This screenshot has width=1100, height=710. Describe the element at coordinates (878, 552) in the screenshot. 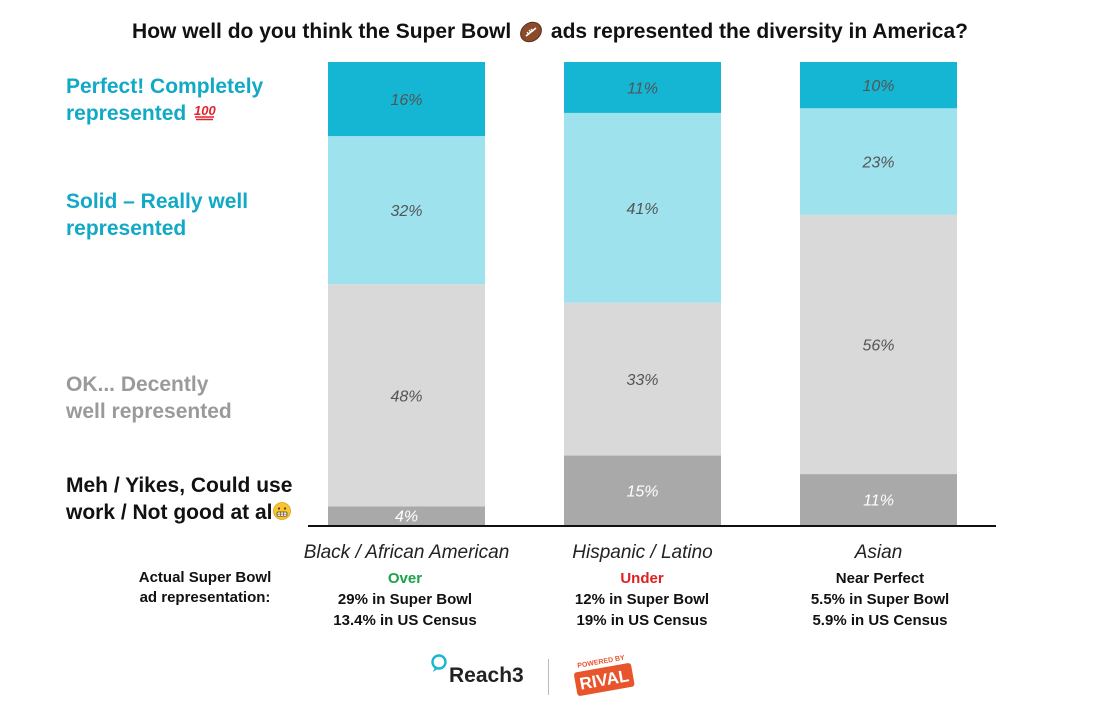

I see `category-label: Asian` at that location.